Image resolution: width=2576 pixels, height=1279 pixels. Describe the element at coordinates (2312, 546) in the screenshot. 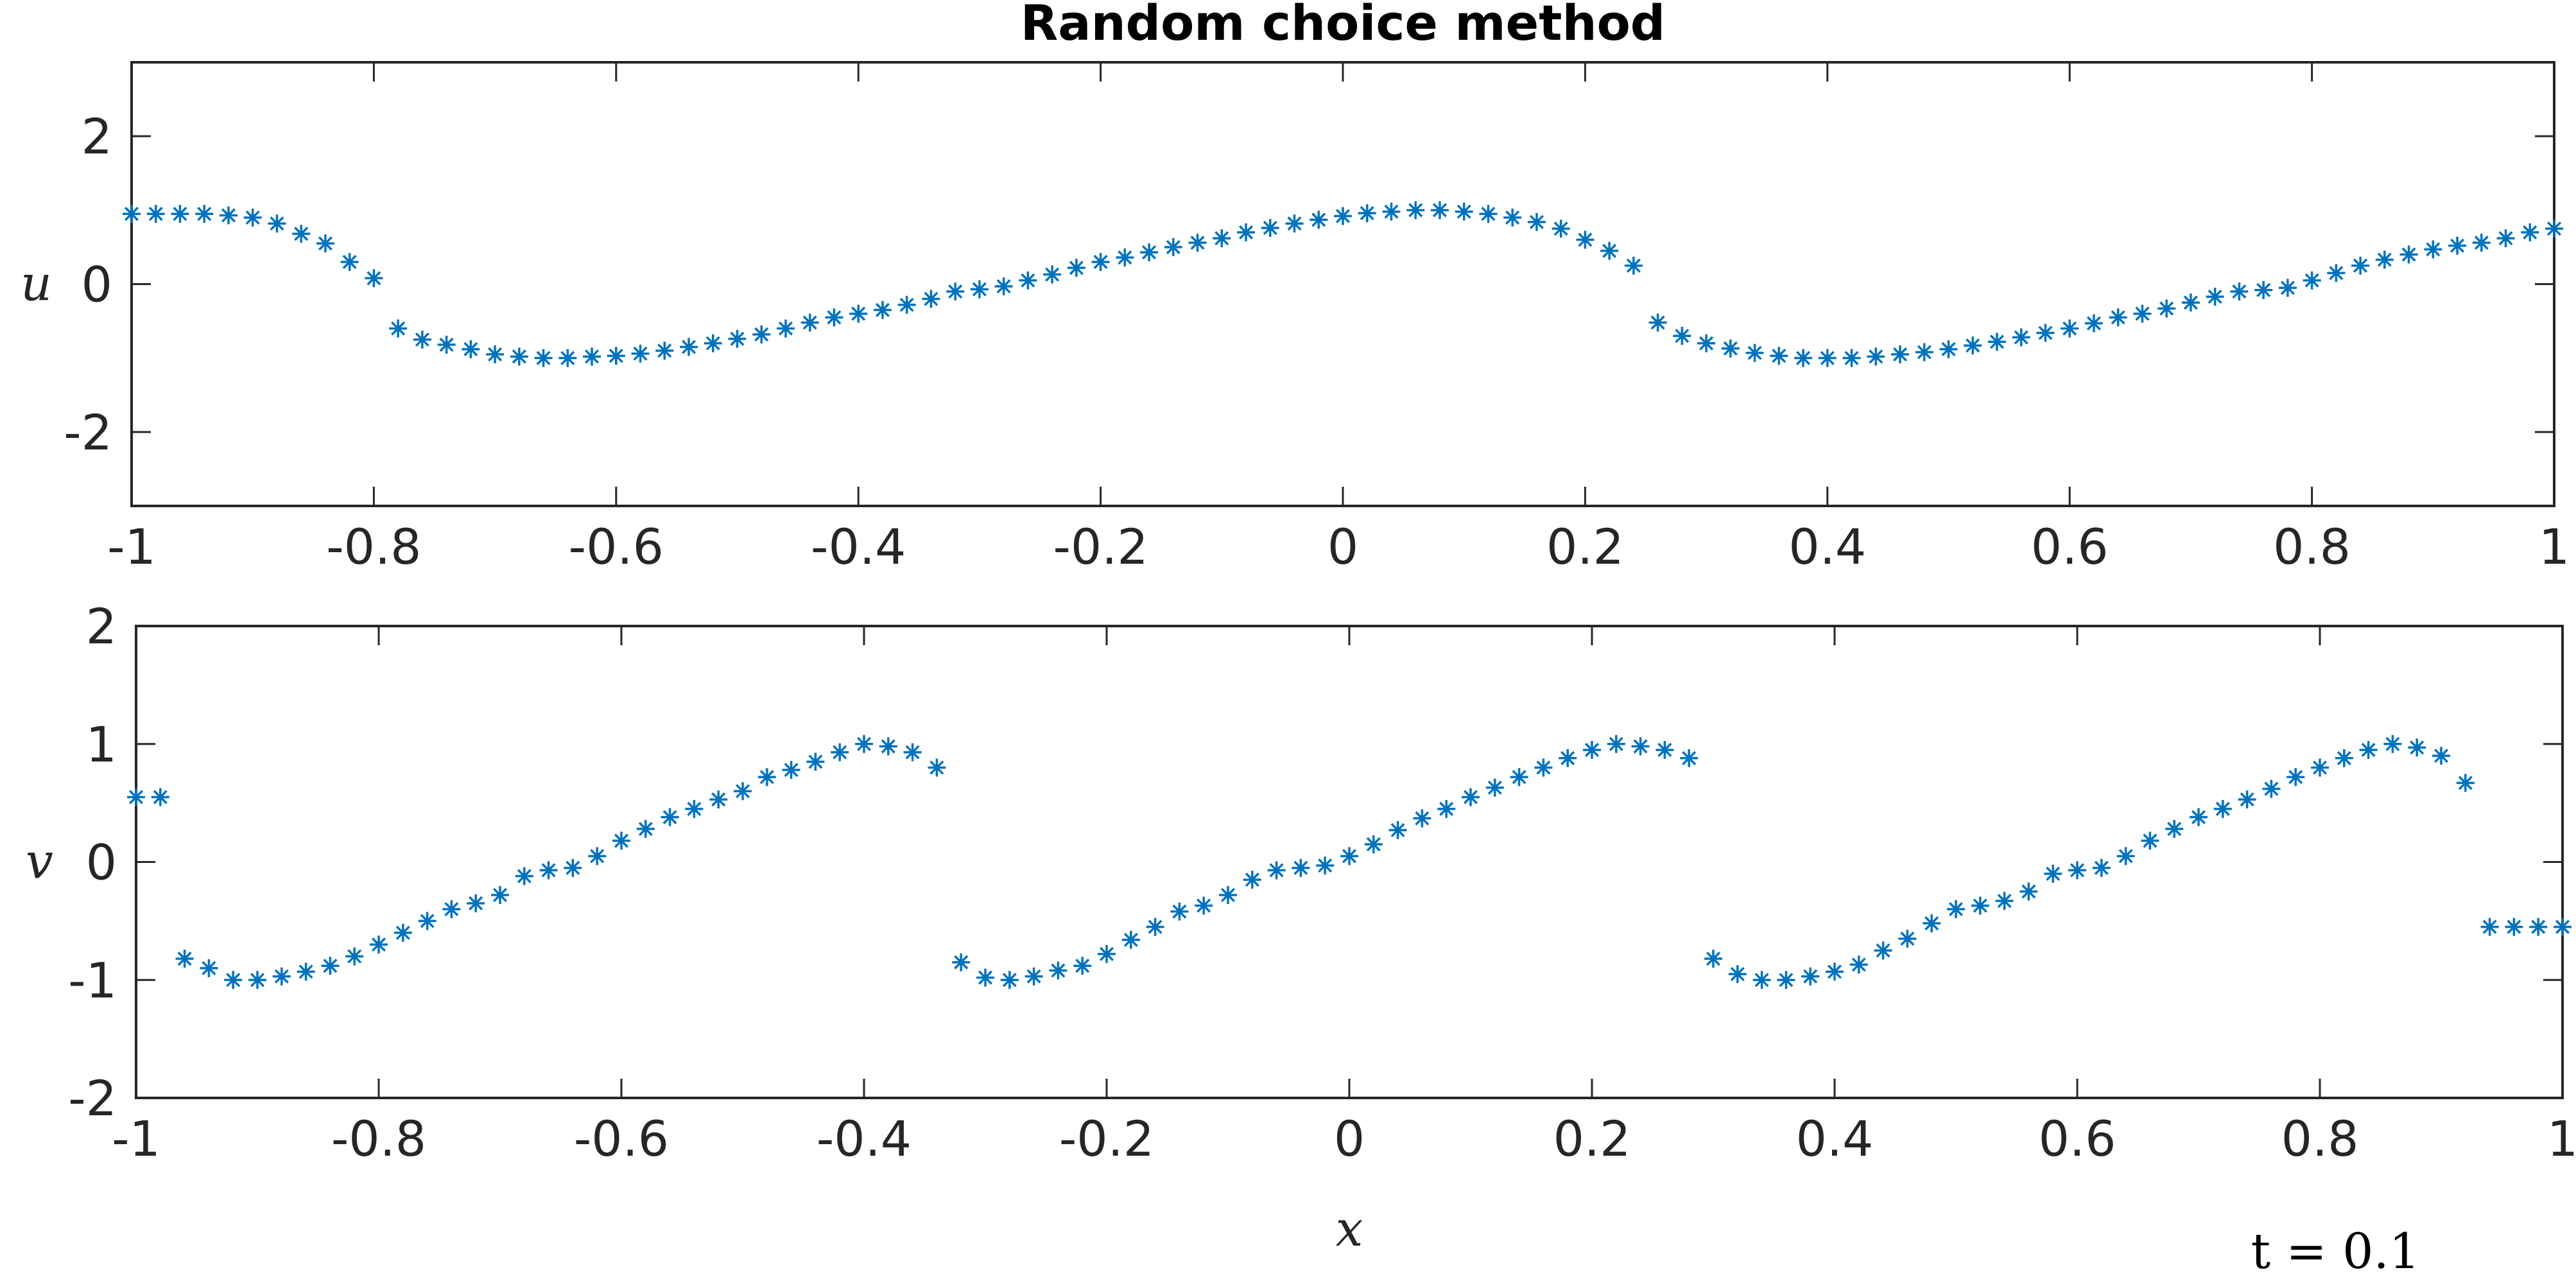

I see `x-tick-label: 0.8` at that location.